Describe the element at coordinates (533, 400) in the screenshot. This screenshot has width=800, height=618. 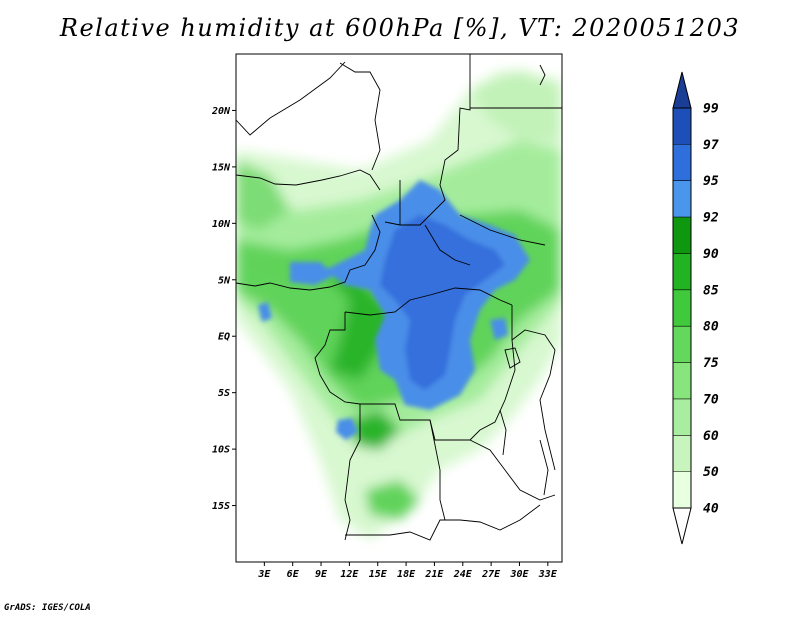
I see `boundary-east-africa` at that location.